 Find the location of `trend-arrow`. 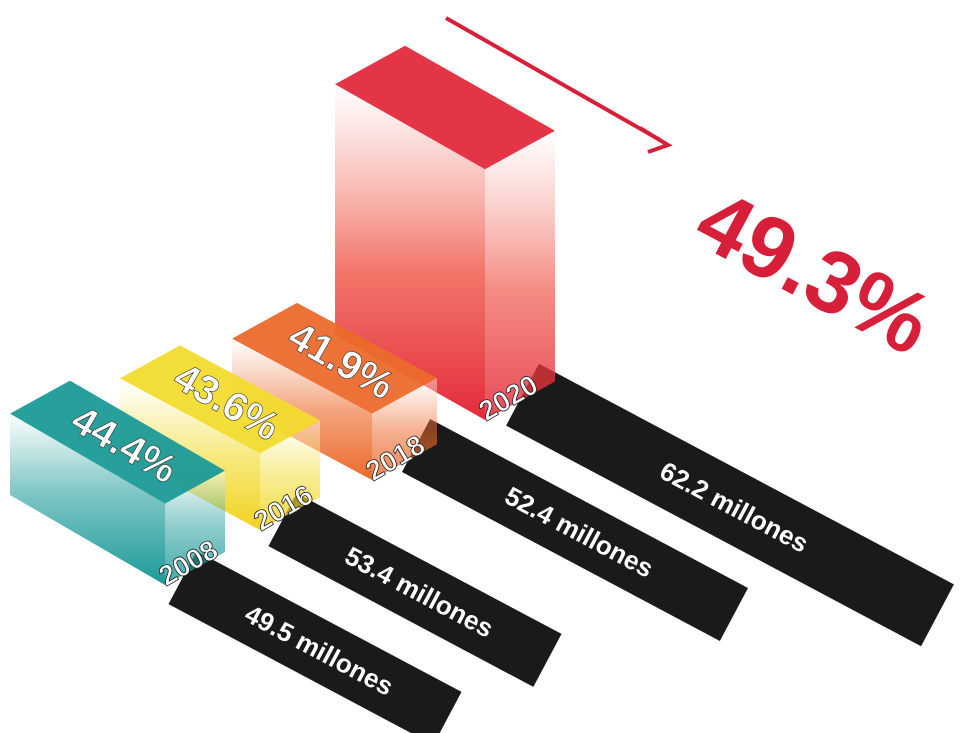

trend-arrow is located at coordinates (559, 85).